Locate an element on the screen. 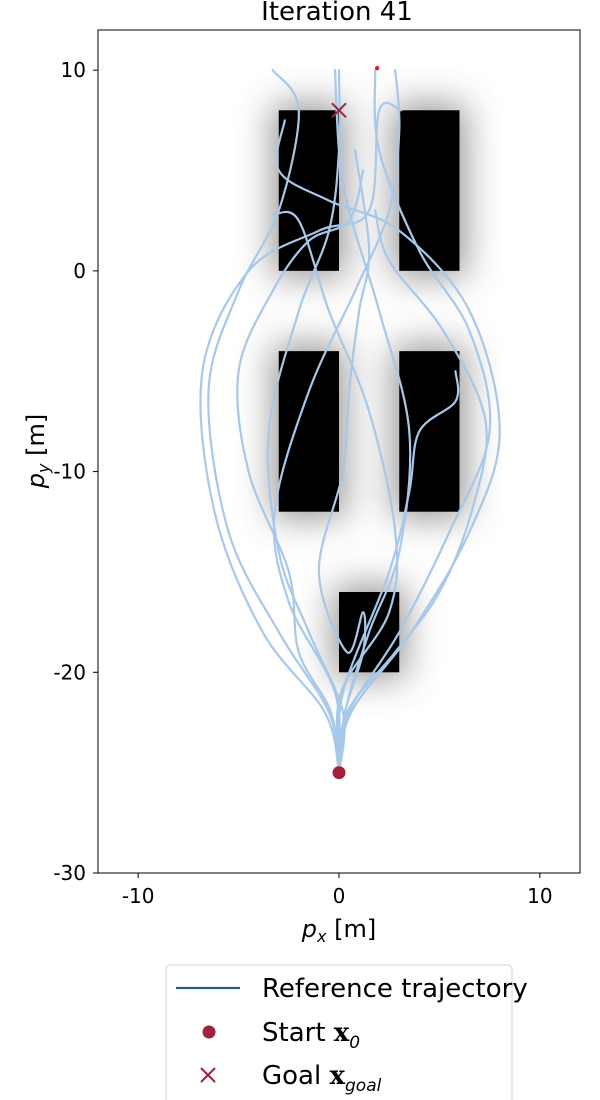 The height and width of the screenshot is (1100, 600). goal-reached-point is located at coordinates (377, 68).